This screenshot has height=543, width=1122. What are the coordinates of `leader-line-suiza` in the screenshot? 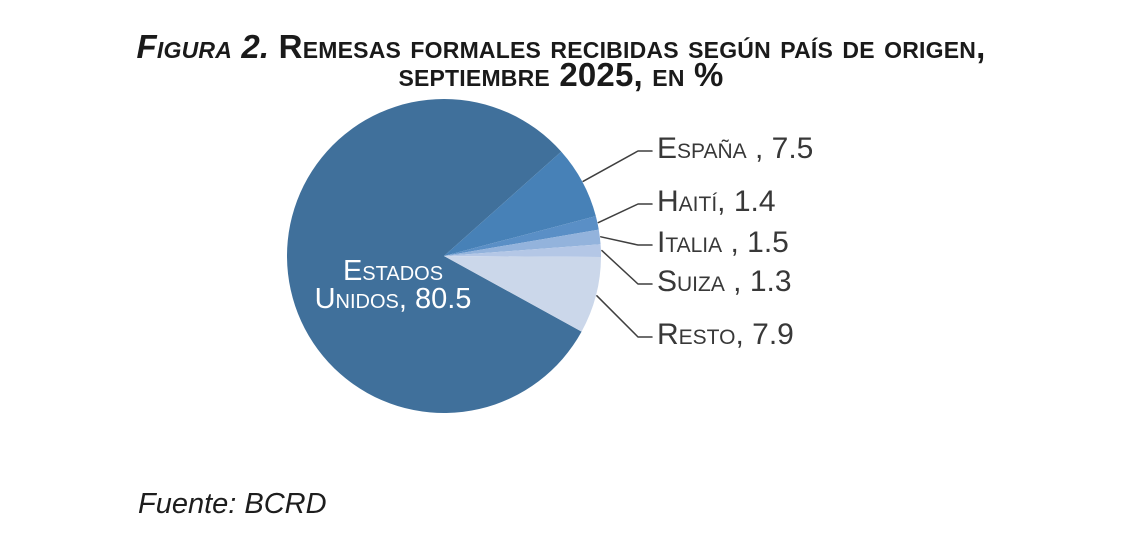 It's located at (627, 267).